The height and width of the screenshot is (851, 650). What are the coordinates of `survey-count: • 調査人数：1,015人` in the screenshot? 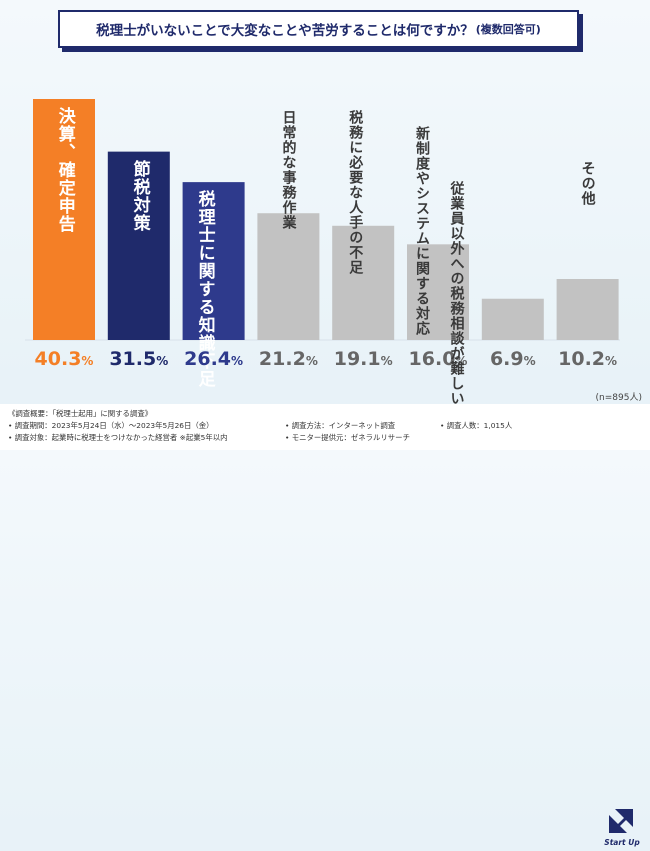 It's located at (476, 425).